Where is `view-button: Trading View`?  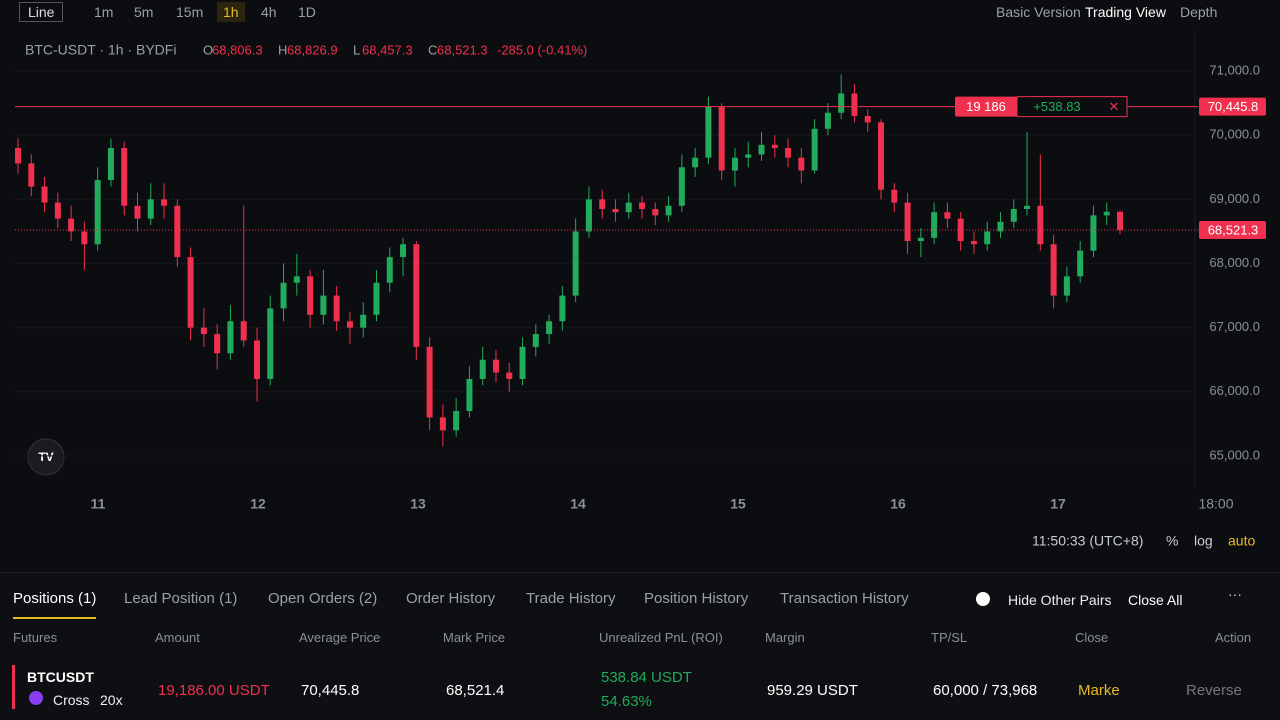
view-button: Trading View is located at coordinates (1125, 12).